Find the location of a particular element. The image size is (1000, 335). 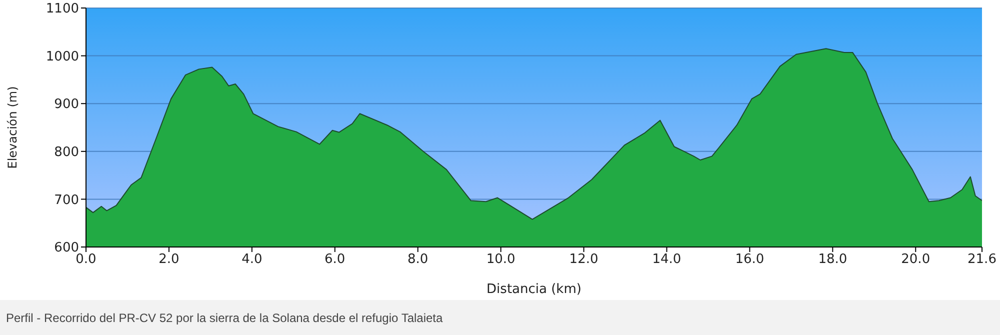

x-tick-label: 12.0 is located at coordinates (583, 260).